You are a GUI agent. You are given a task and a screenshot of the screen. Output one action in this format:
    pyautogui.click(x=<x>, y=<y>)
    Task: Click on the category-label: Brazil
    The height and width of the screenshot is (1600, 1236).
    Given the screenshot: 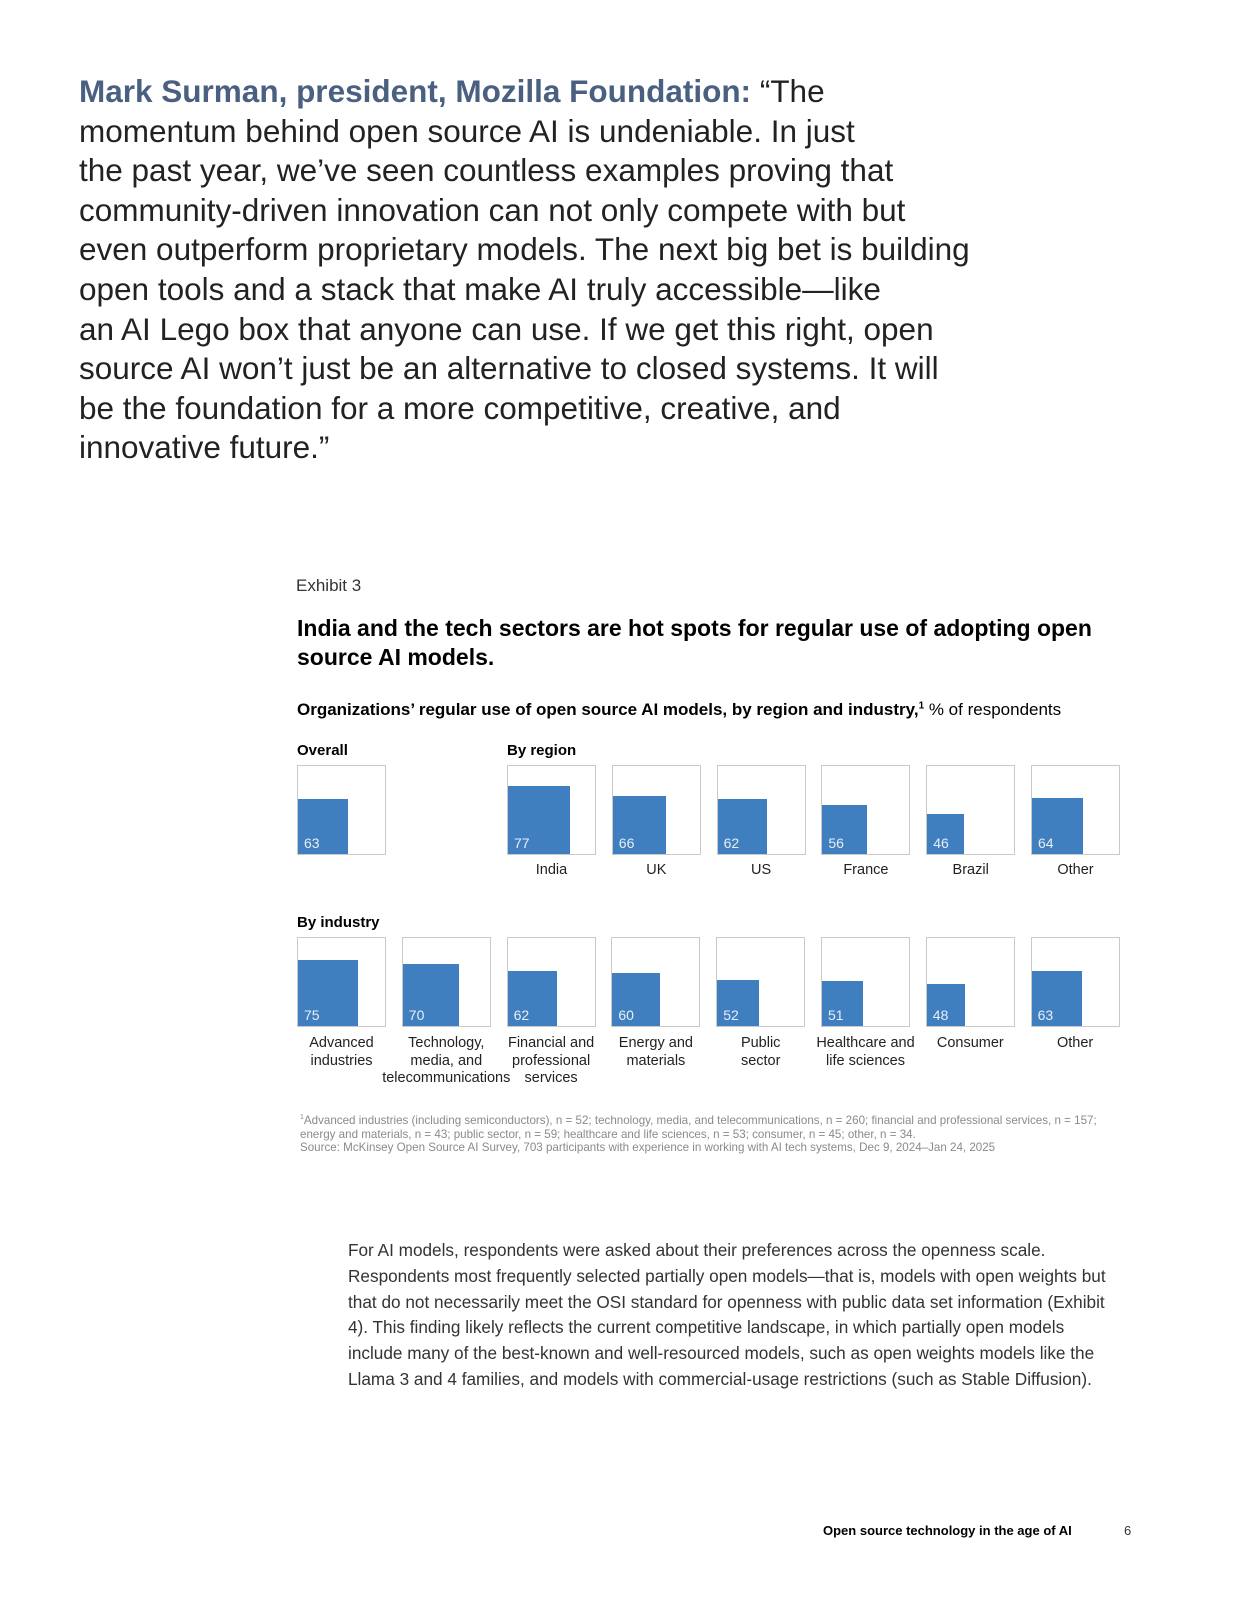 What is the action you would take?
    pyautogui.click(x=970, y=870)
    